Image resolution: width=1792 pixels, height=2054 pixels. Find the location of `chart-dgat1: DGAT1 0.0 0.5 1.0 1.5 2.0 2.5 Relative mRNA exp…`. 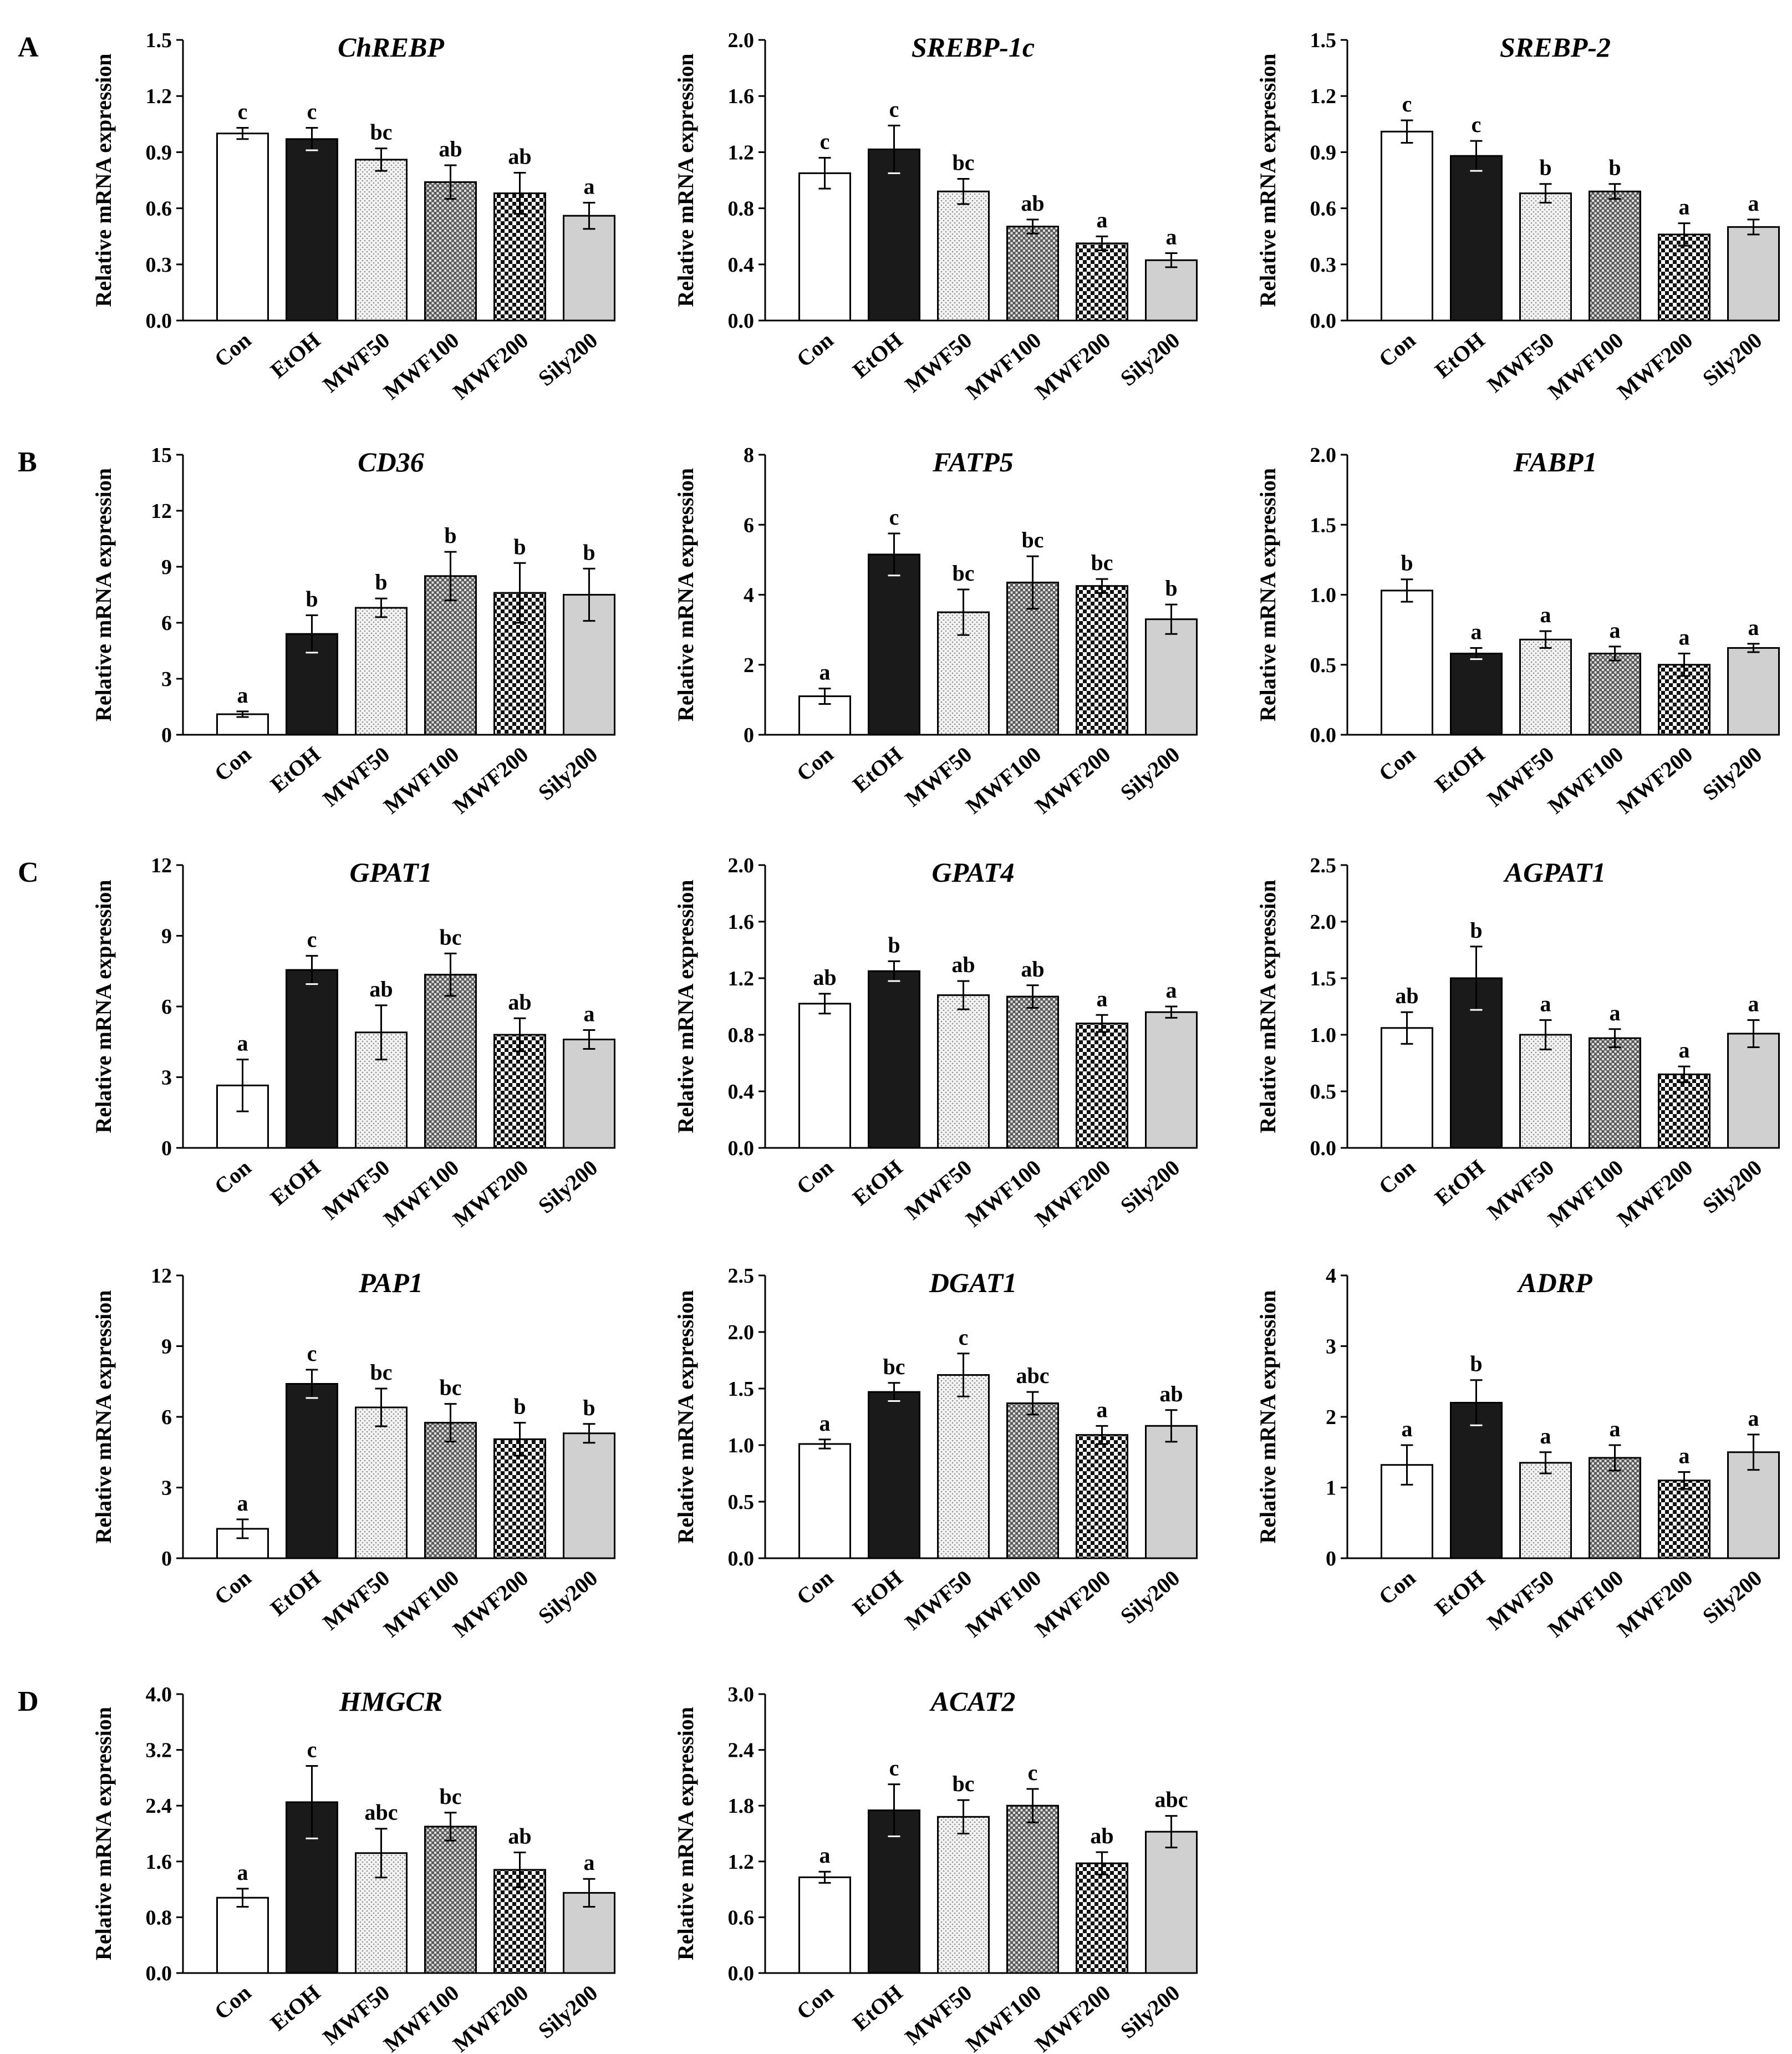

chart-dgat1: DGAT1 0.0 0.5 1.0 1.5 2.0 2.5 Relative mRNA exp… is located at coordinates (936, 1453).